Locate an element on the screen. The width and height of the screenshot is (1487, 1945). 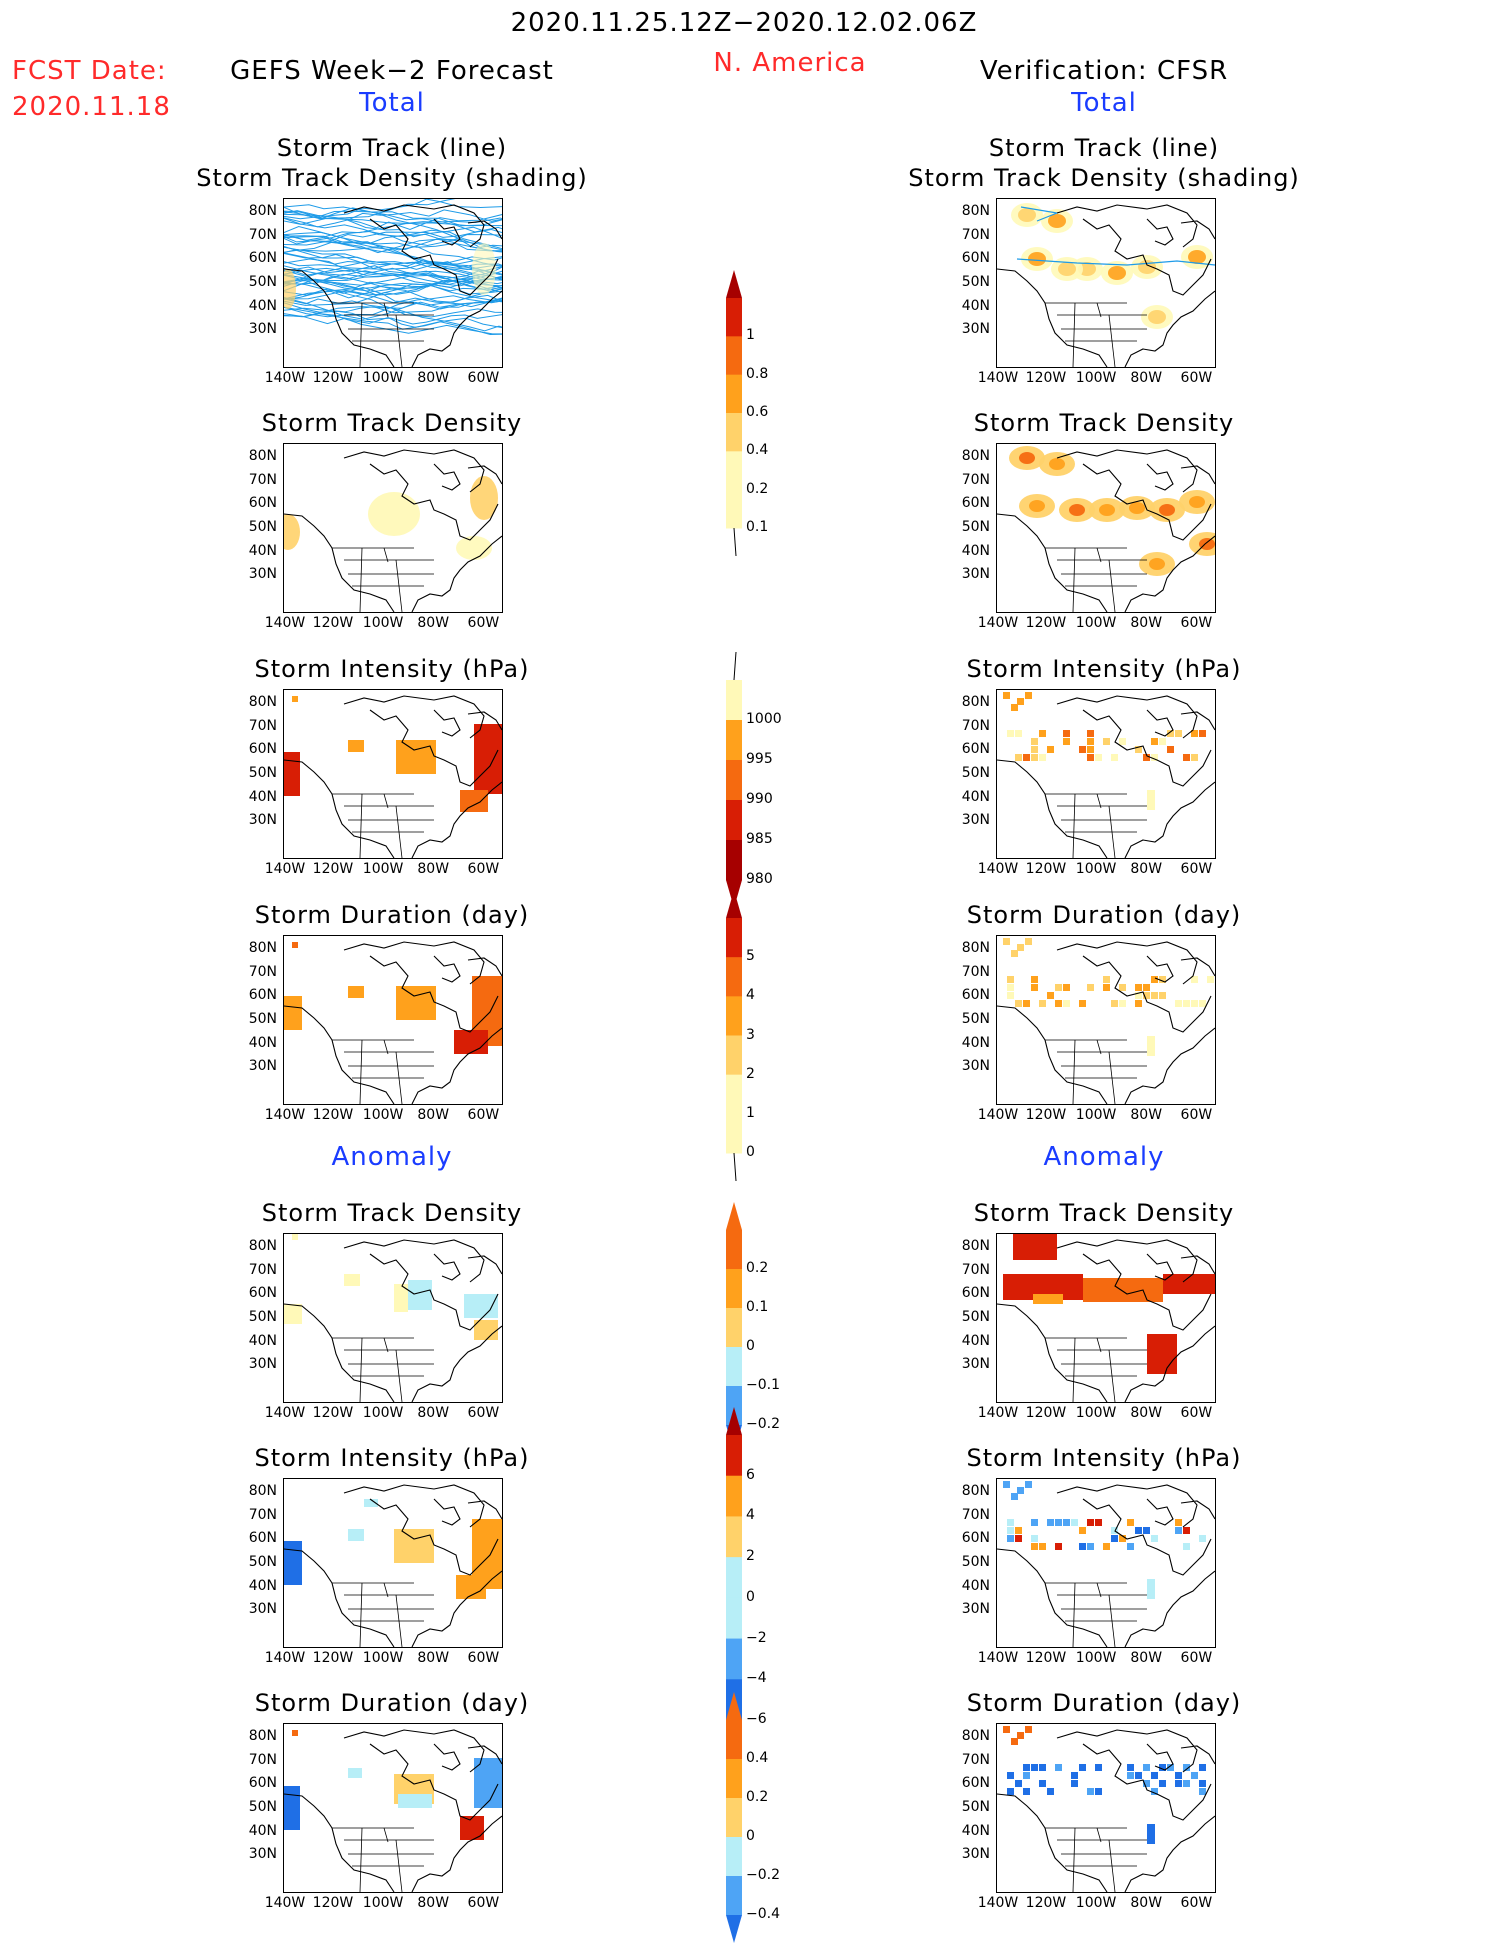
lat-tick-label: 50N is located at coordinates (262, 1562).